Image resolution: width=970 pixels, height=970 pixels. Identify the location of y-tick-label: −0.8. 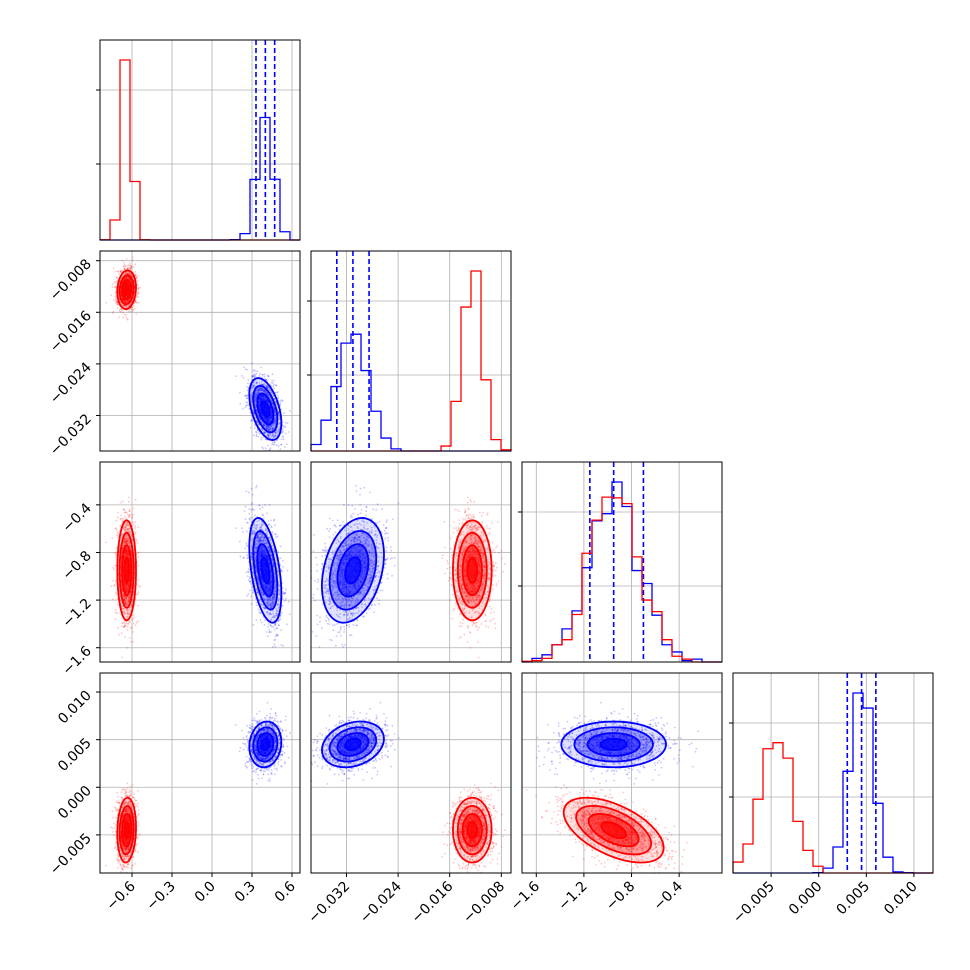
(76, 565).